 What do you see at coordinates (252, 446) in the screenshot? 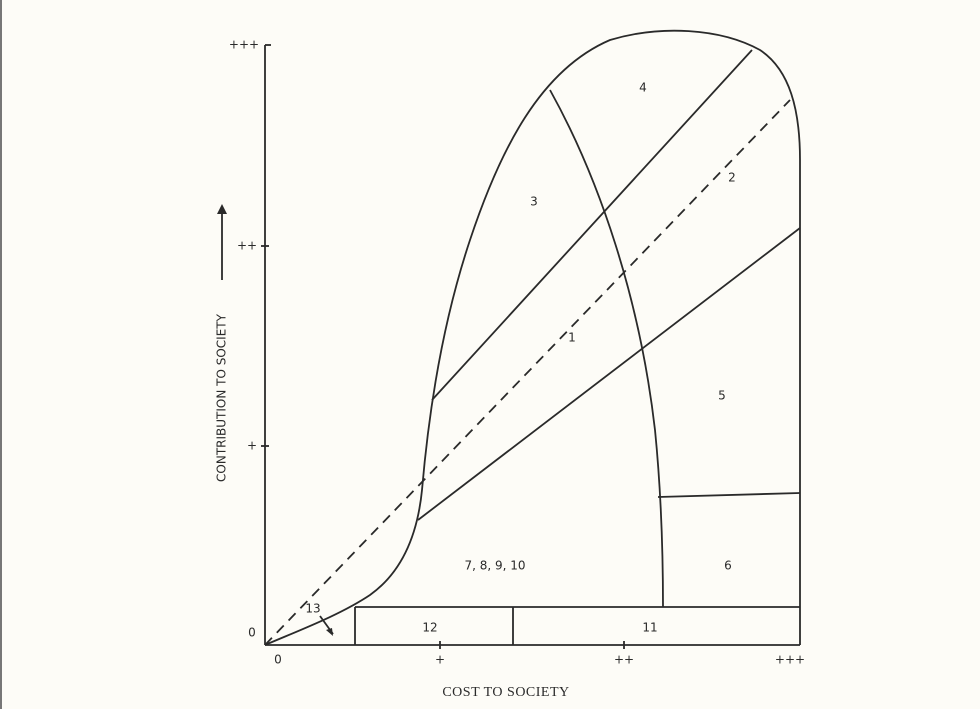
I see `y-tick-label: +` at bounding box center [252, 446].